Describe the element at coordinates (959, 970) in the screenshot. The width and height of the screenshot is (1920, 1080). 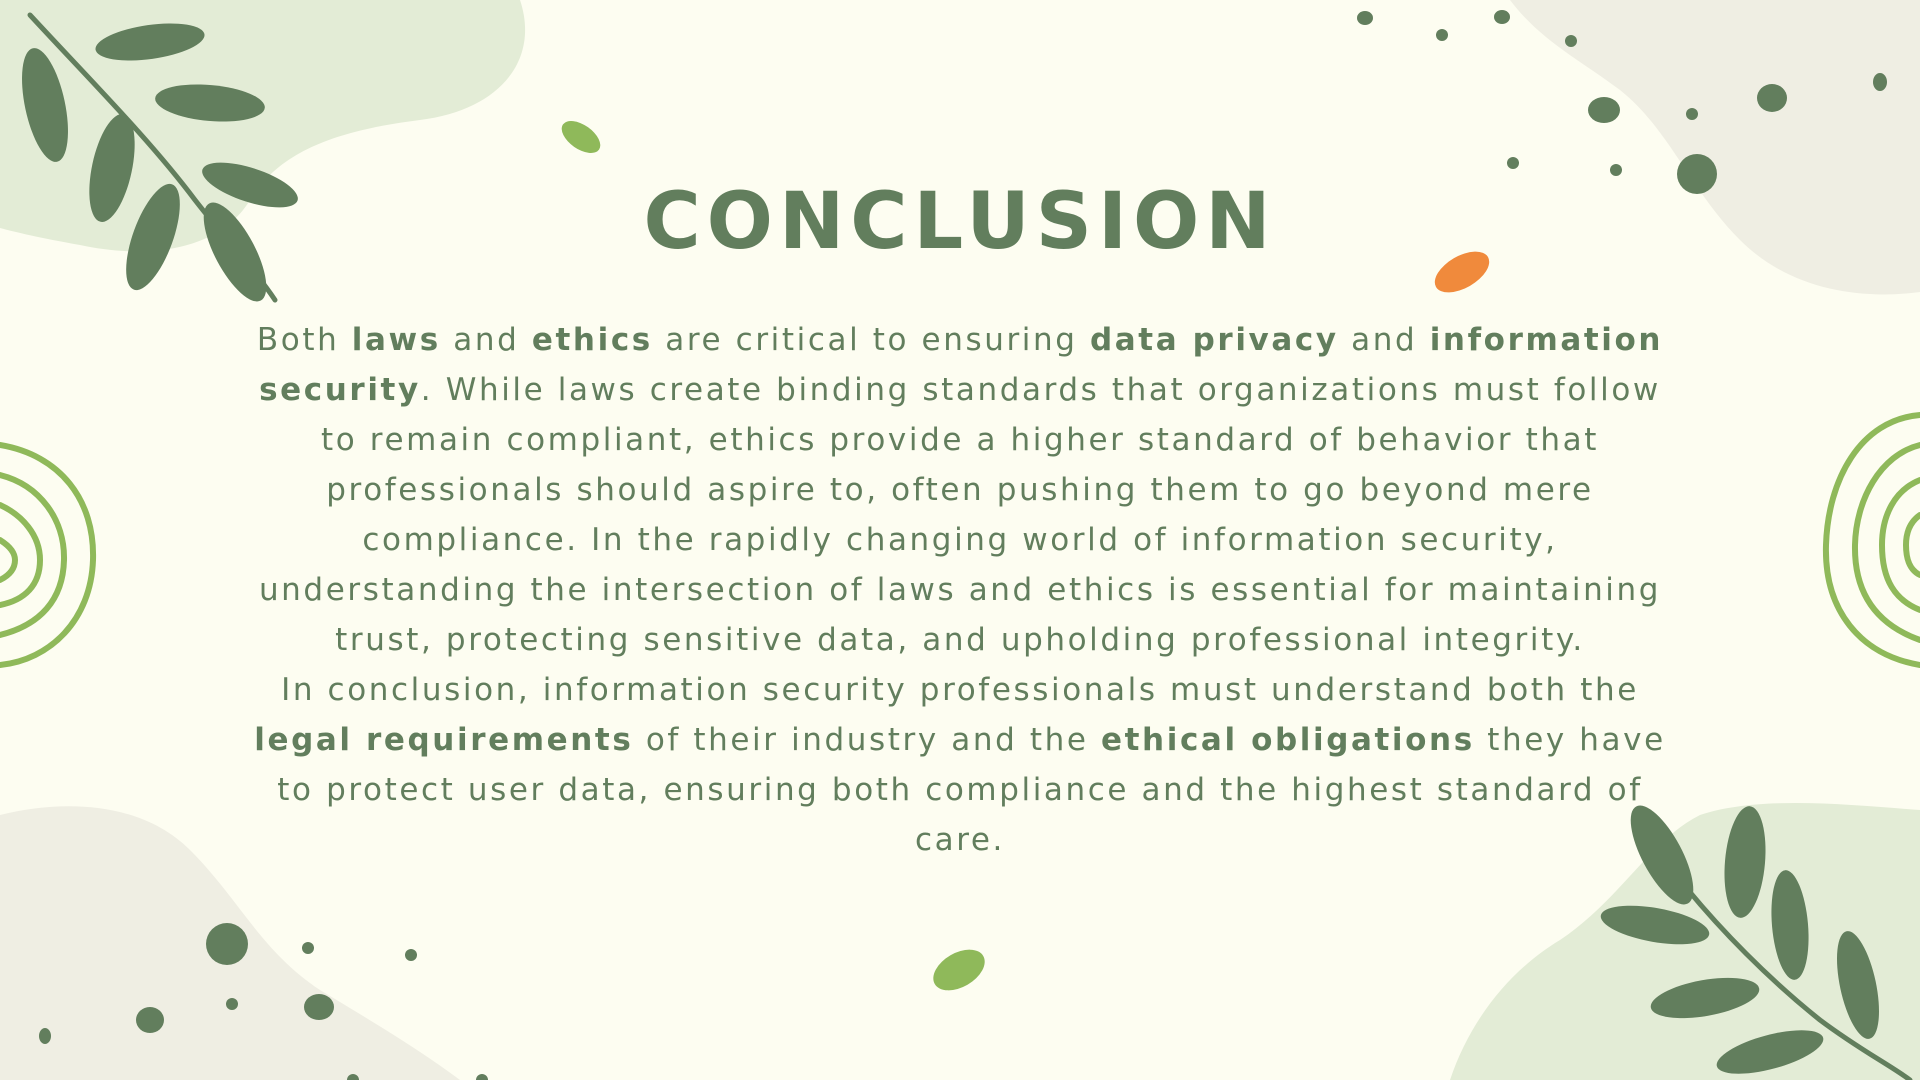
I see `small-leaf-bottom-icon` at that location.